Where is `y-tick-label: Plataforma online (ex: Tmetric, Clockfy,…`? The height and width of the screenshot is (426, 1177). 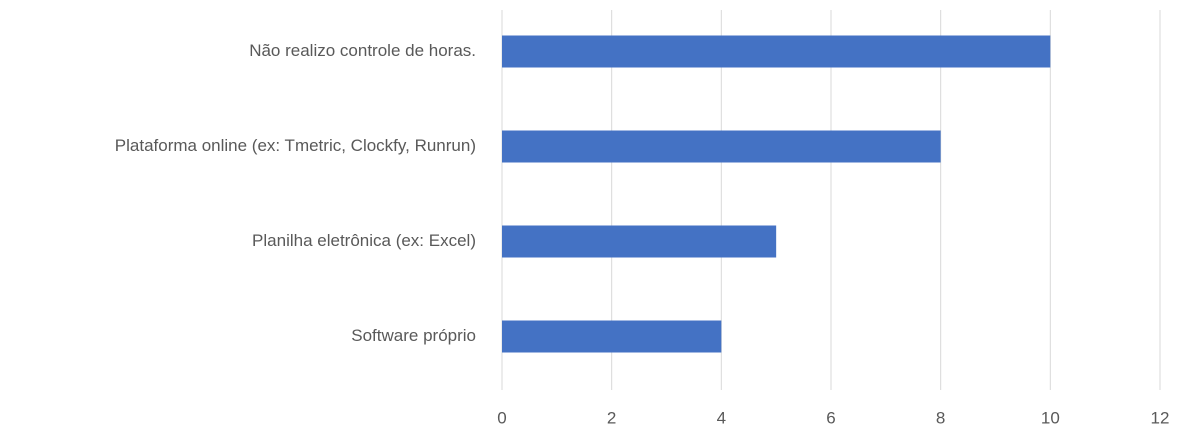 y-tick-label: Plataforma online (ex: Tmetric, Clockfy,… is located at coordinates (295, 145).